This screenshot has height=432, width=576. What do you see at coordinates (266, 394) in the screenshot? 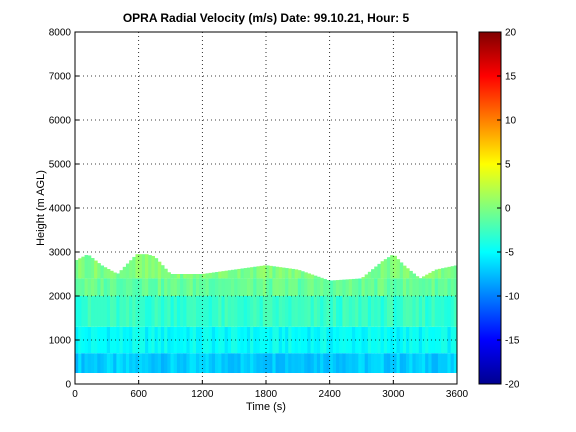
I see `x-tick-label: 1800` at bounding box center [266, 394].